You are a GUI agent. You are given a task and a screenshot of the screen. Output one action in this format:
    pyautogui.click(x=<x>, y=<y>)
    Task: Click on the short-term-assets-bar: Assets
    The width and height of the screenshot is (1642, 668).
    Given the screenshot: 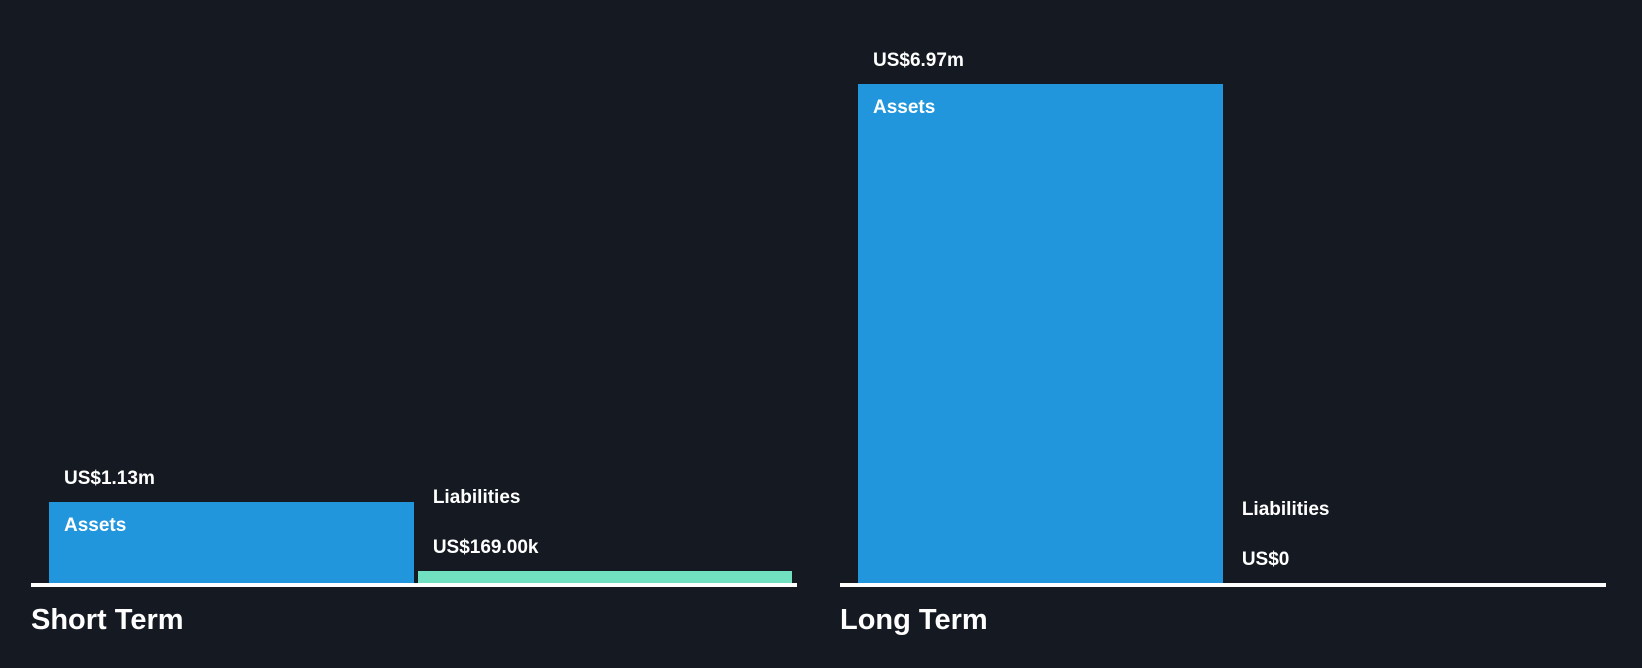 What is the action you would take?
    pyautogui.click(x=232, y=542)
    